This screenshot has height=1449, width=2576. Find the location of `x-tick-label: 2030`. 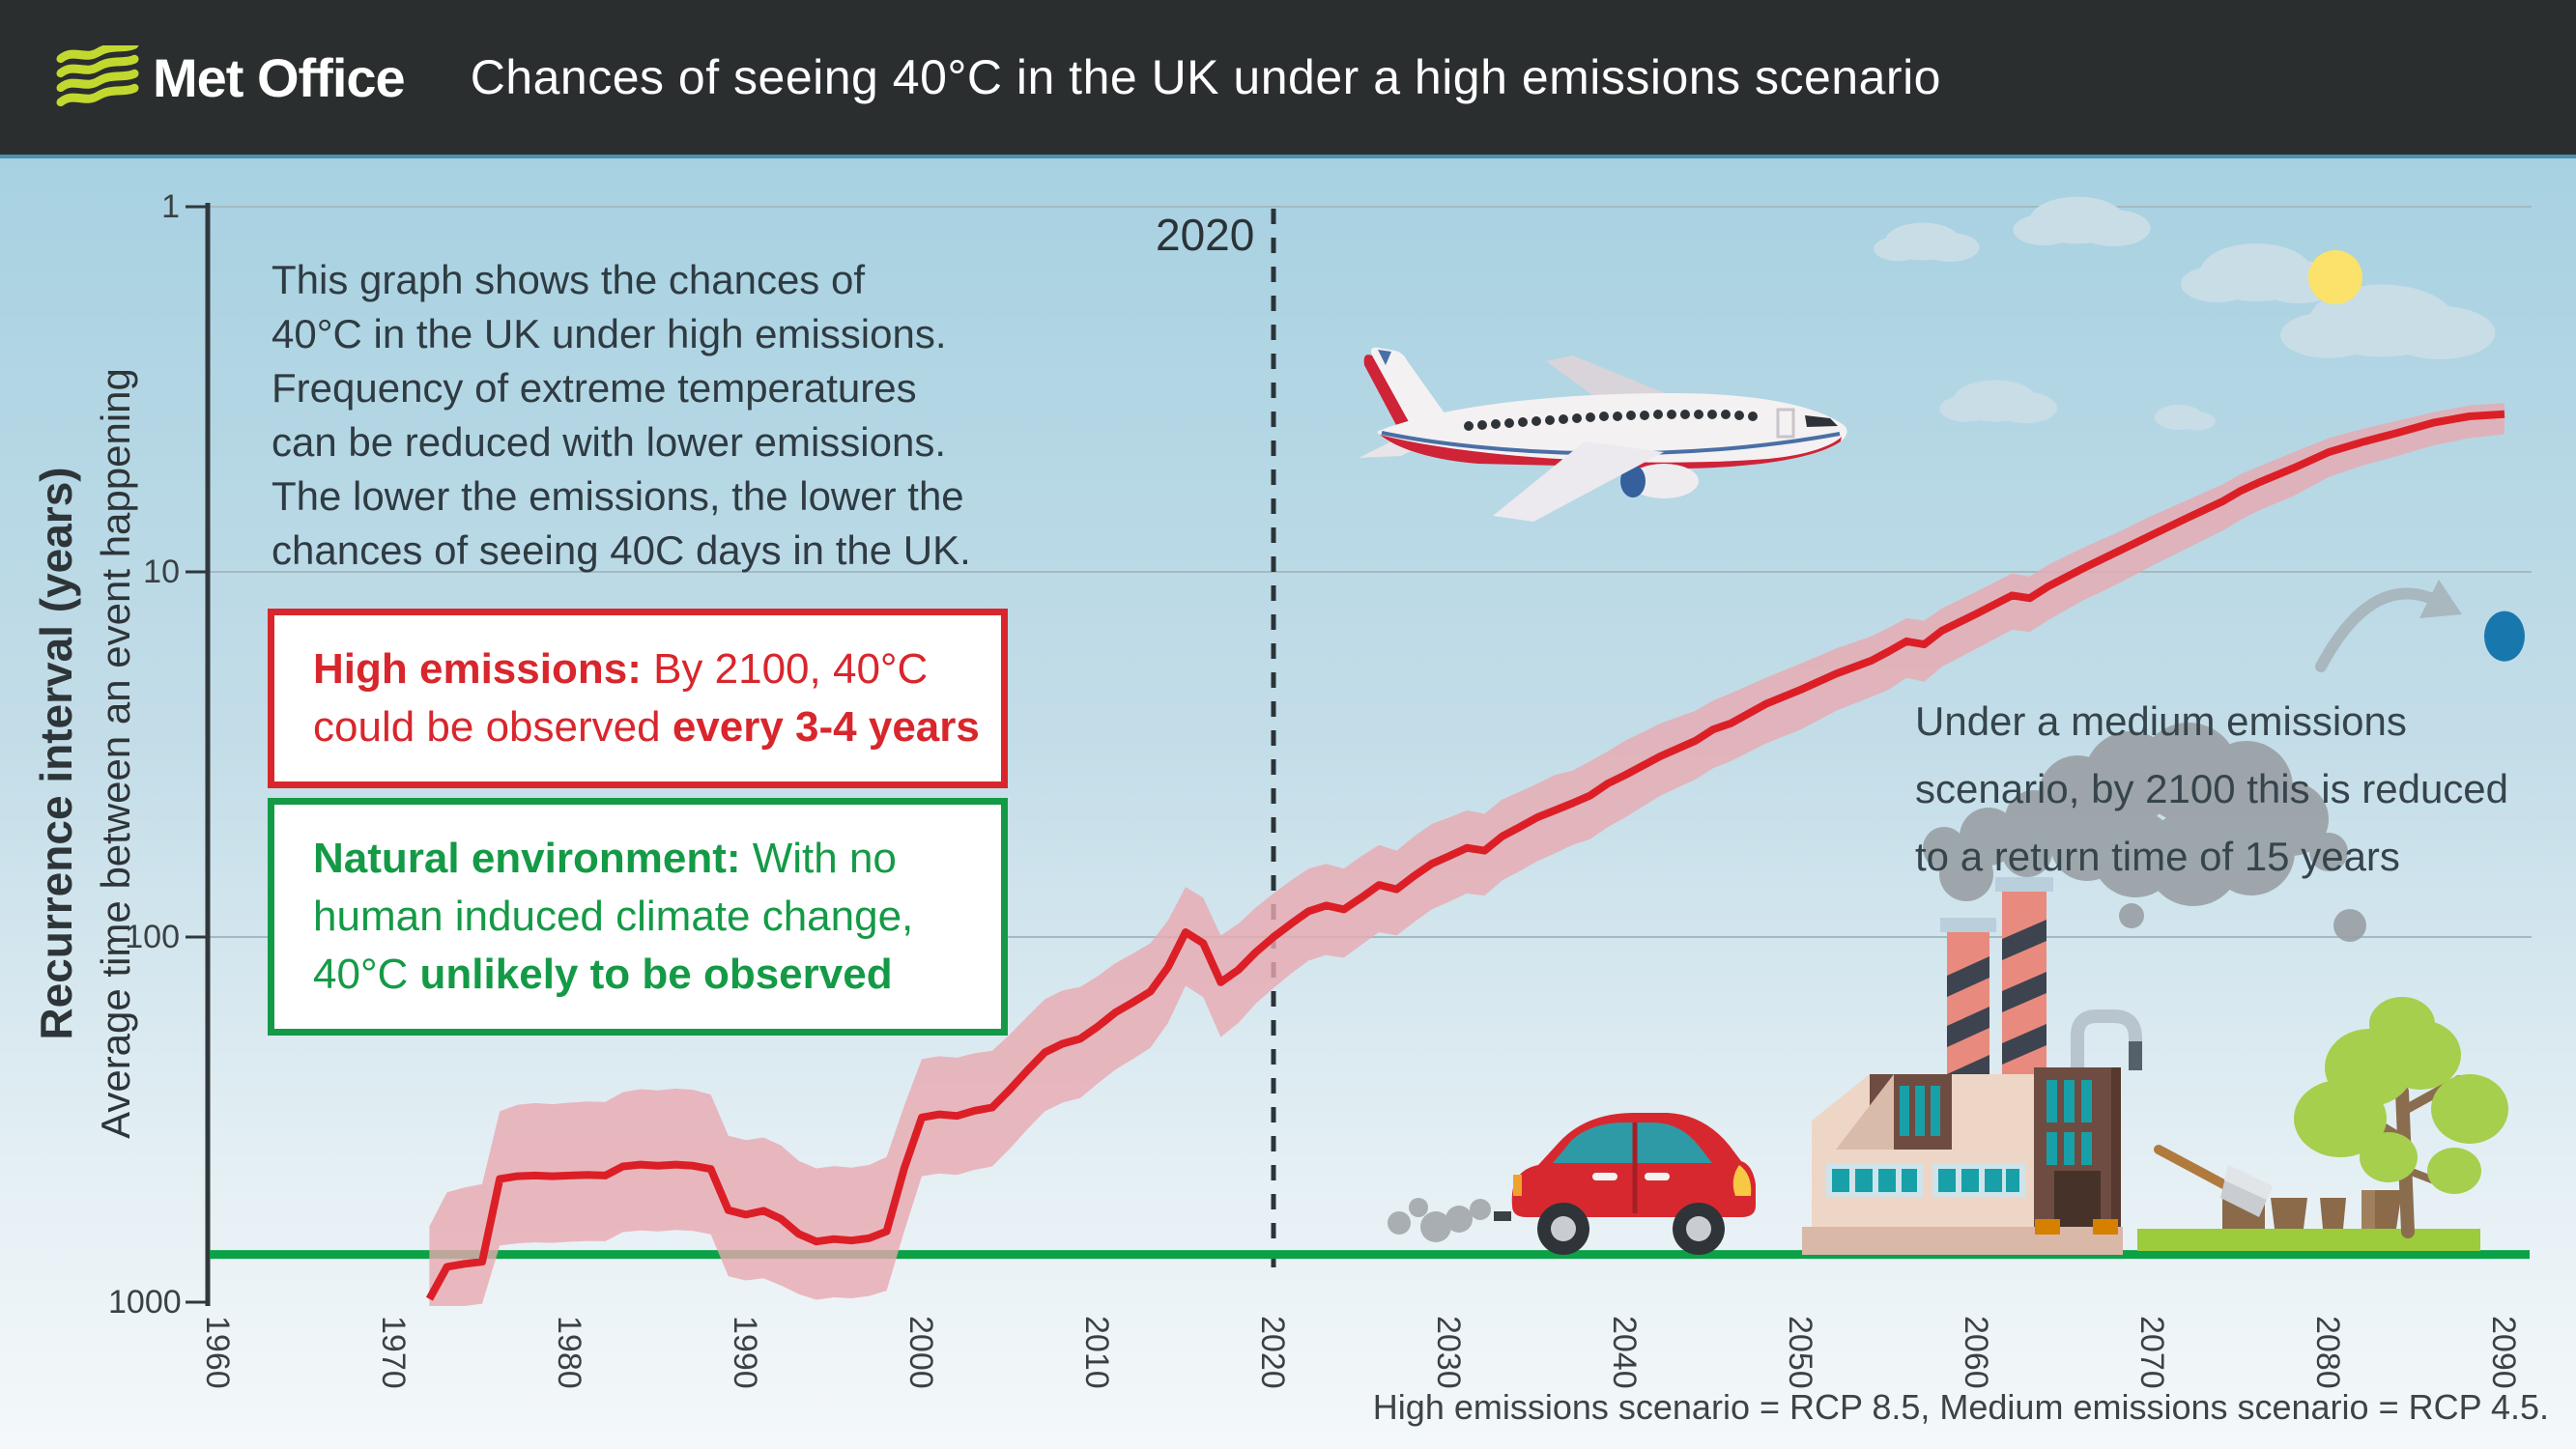

x-tick-label: 2030 is located at coordinates (1449, 1352).